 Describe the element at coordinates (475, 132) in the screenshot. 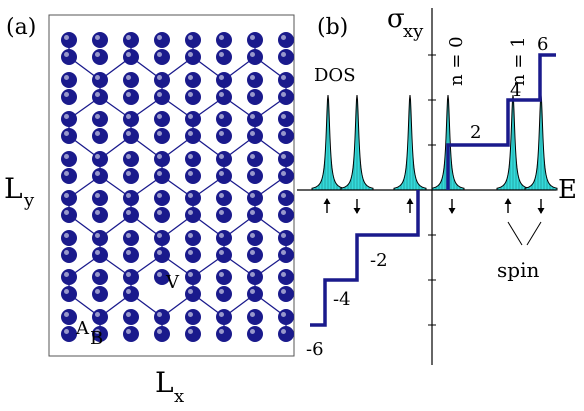

I see `plateau-label-2: 2` at that location.